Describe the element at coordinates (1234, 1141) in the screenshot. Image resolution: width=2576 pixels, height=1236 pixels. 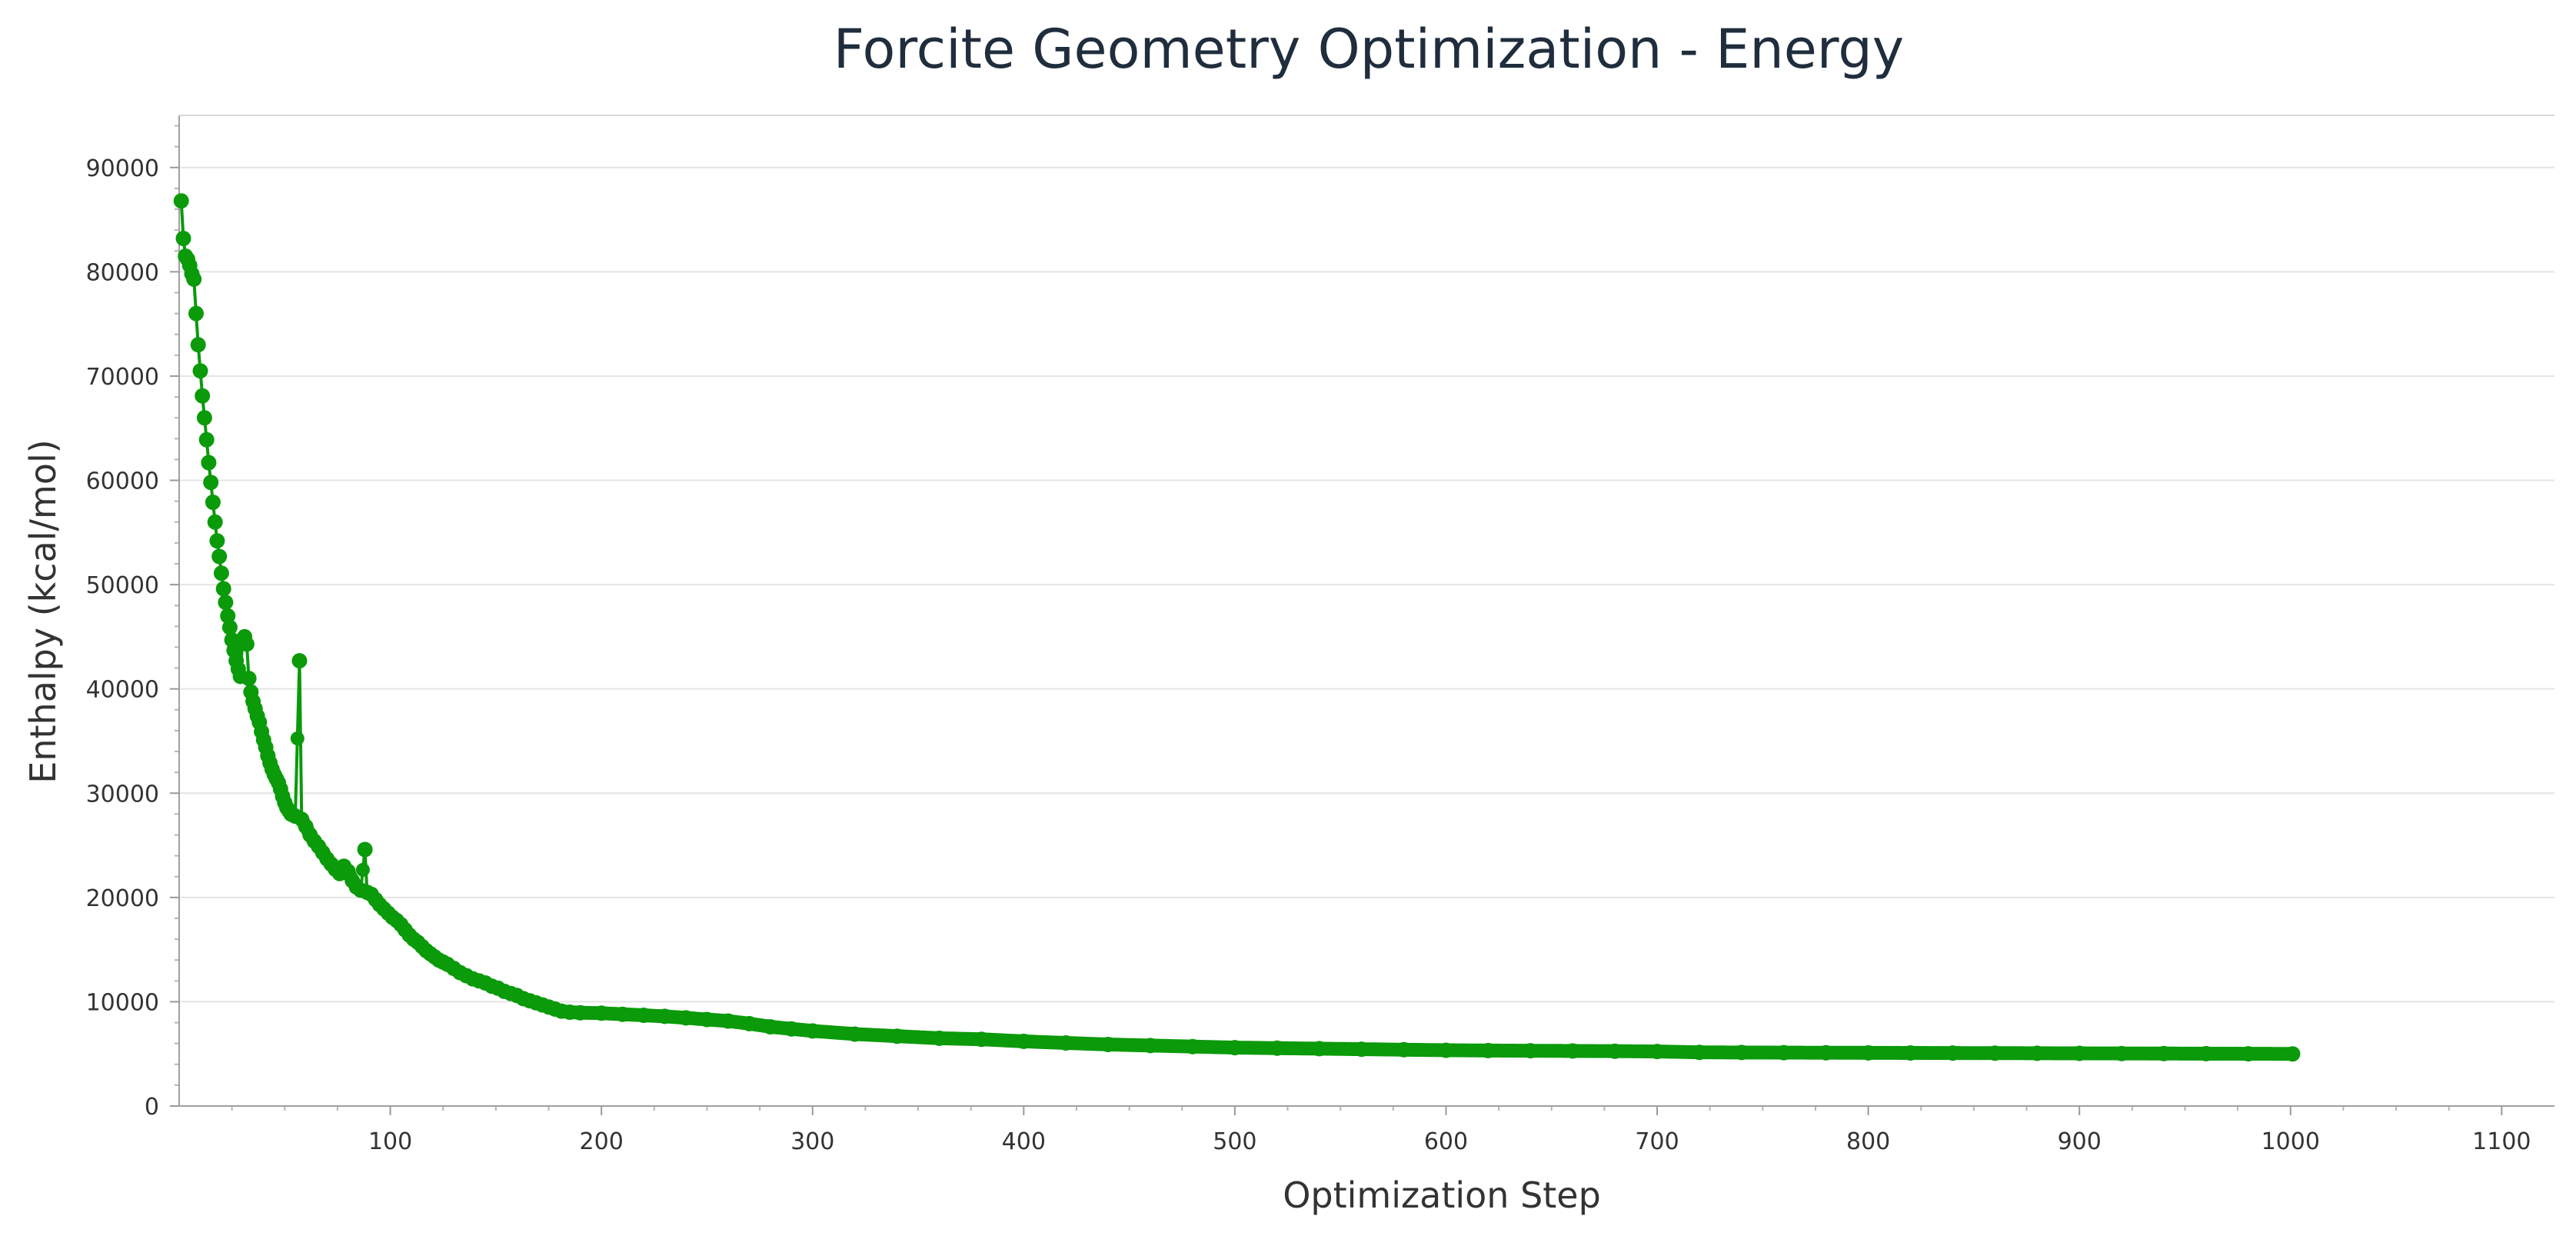
I see `x-tick-label: 500` at that location.